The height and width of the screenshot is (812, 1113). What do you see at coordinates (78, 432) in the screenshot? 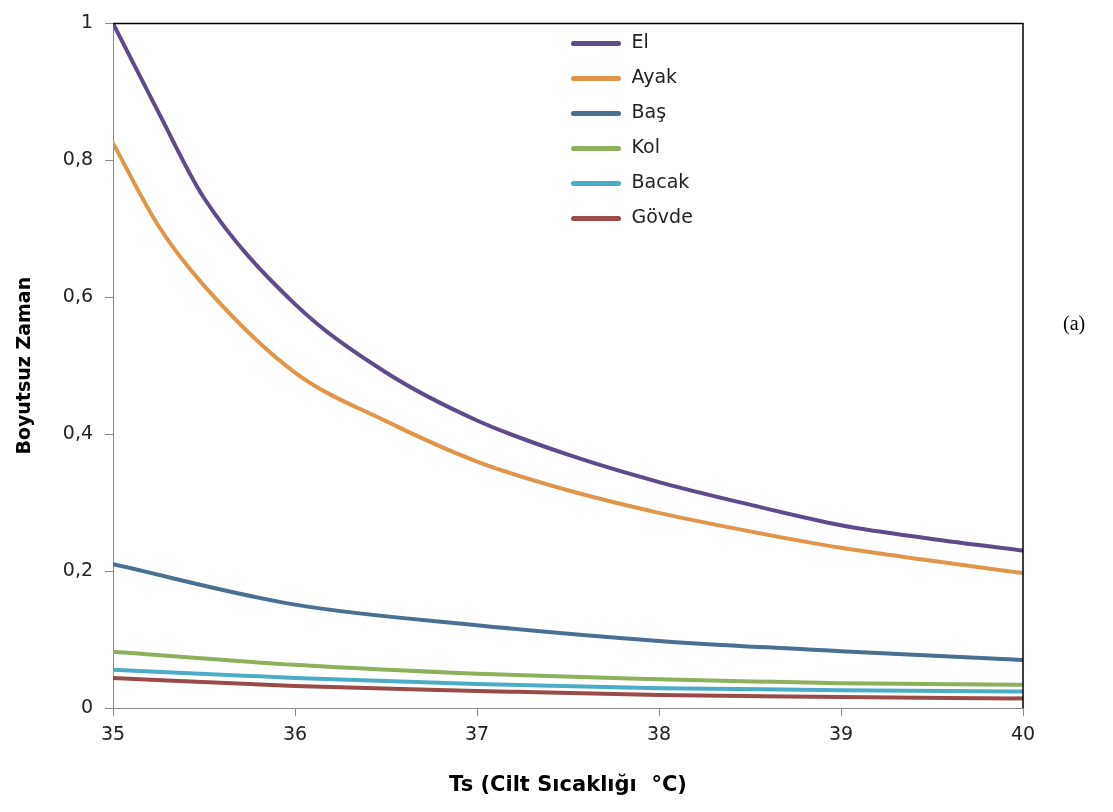
I see `y-tick-label: 0,4` at bounding box center [78, 432].